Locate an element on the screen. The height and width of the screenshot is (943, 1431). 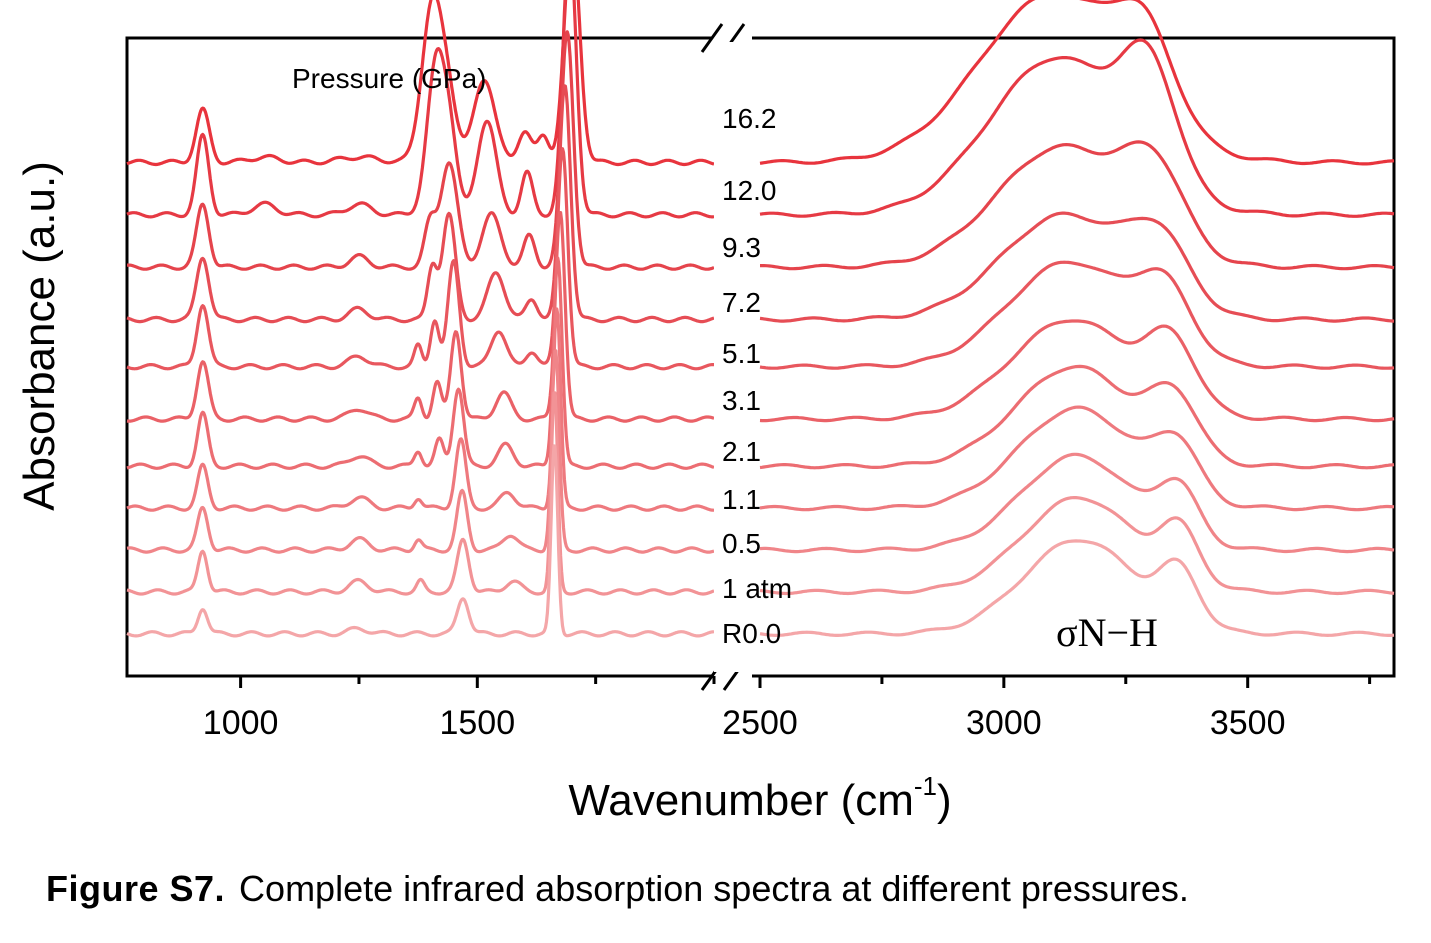
spectrum-low-1-atm is located at coordinates (420, 493).